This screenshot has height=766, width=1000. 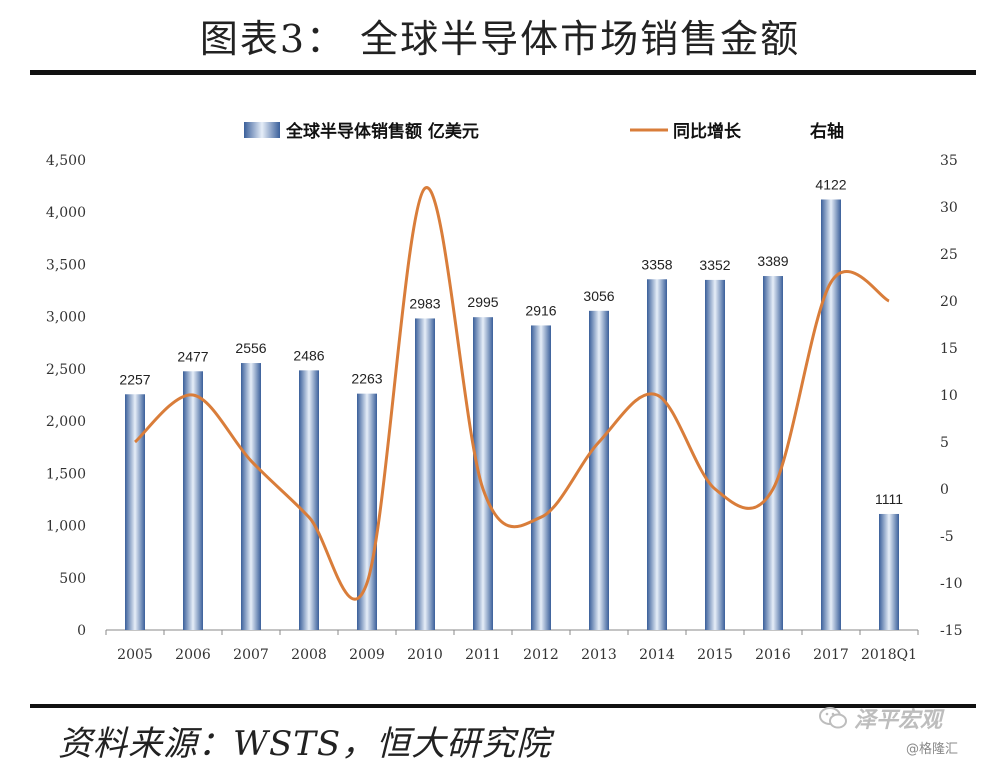 What do you see at coordinates (367, 655) in the screenshot?
I see `x-tick-label: 2009` at bounding box center [367, 655].